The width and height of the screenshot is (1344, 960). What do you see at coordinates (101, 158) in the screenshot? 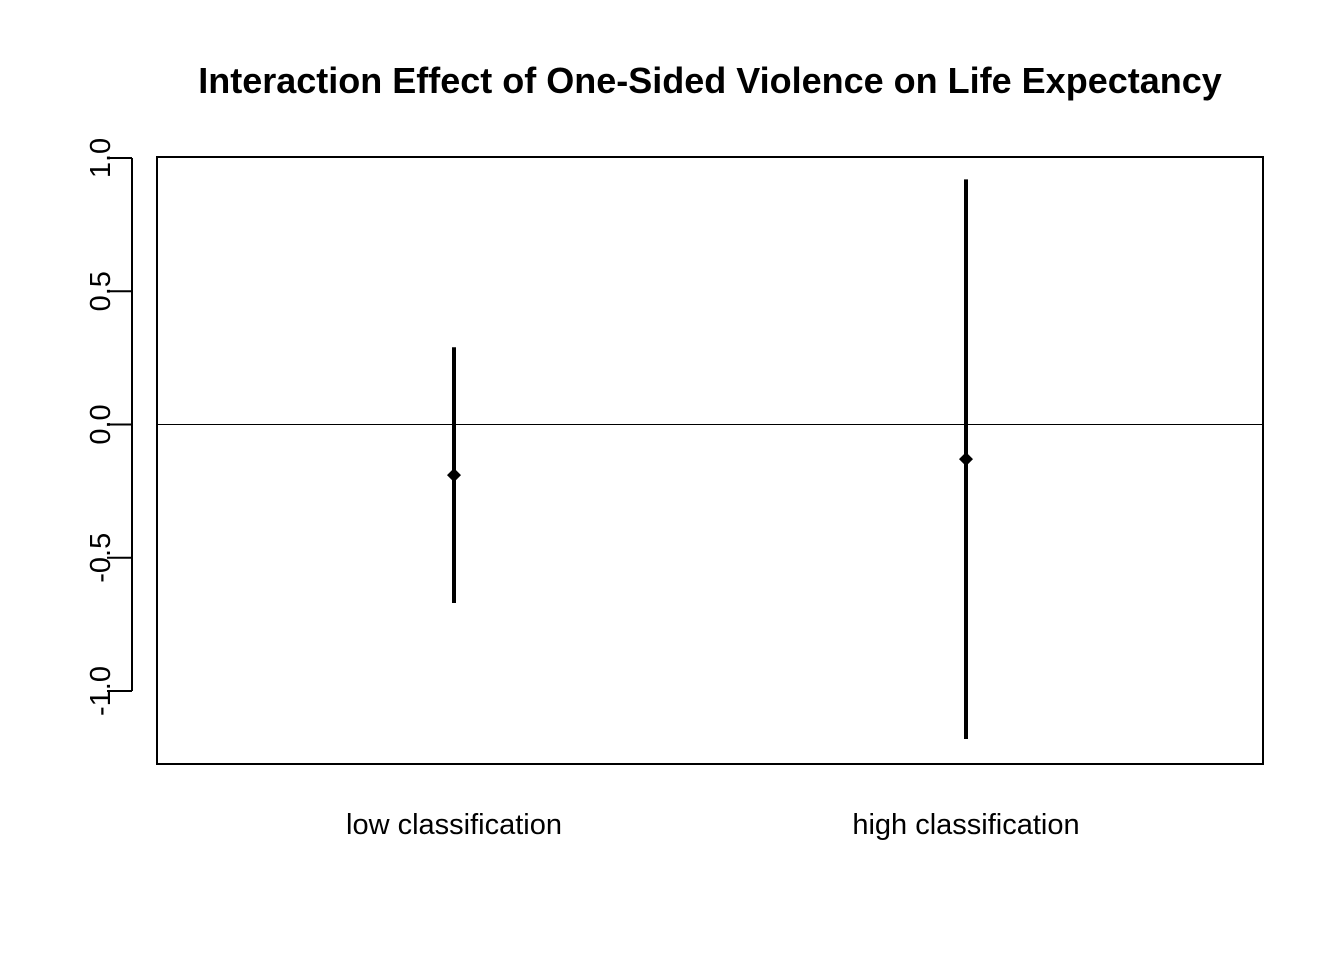
I see `y-tick-label: 1.0` at bounding box center [101, 158].